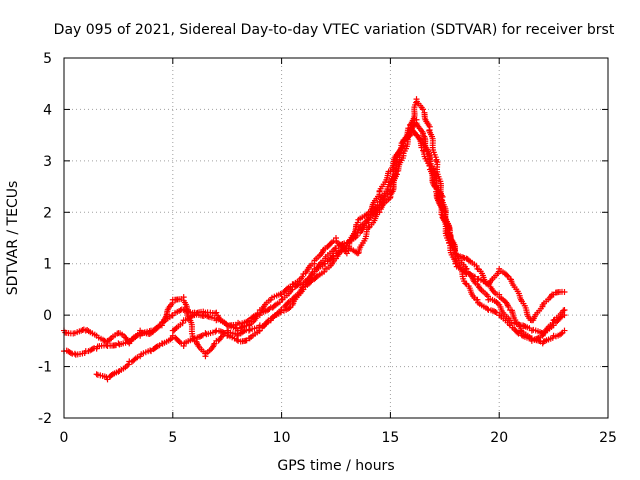 This screenshot has width=640, height=480. Describe the element at coordinates (335, 466) in the screenshot. I see `x-axis-label: GPS time / hours` at that location.